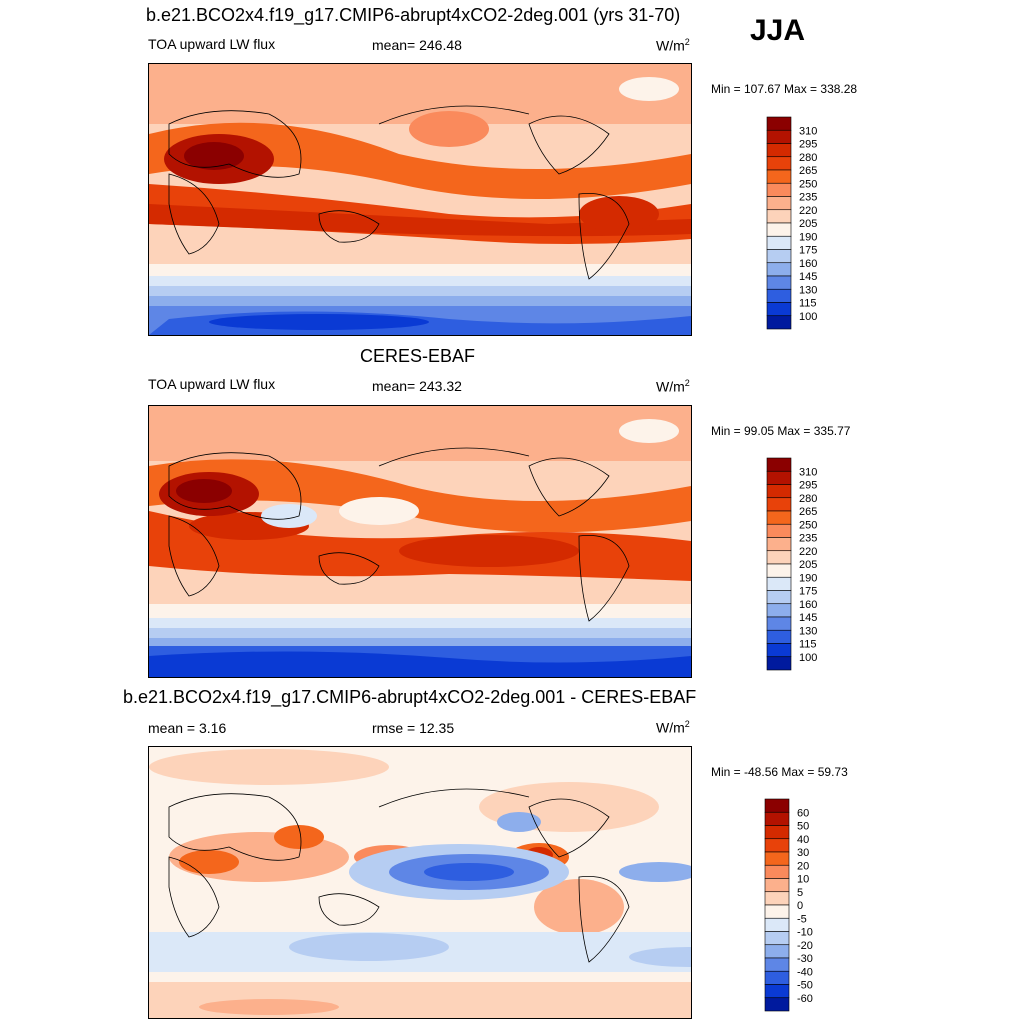  What do you see at coordinates (212, 384) in the screenshot?
I see `panel2-left-label: TOA upward LW flux` at bounding box center [212, 384].